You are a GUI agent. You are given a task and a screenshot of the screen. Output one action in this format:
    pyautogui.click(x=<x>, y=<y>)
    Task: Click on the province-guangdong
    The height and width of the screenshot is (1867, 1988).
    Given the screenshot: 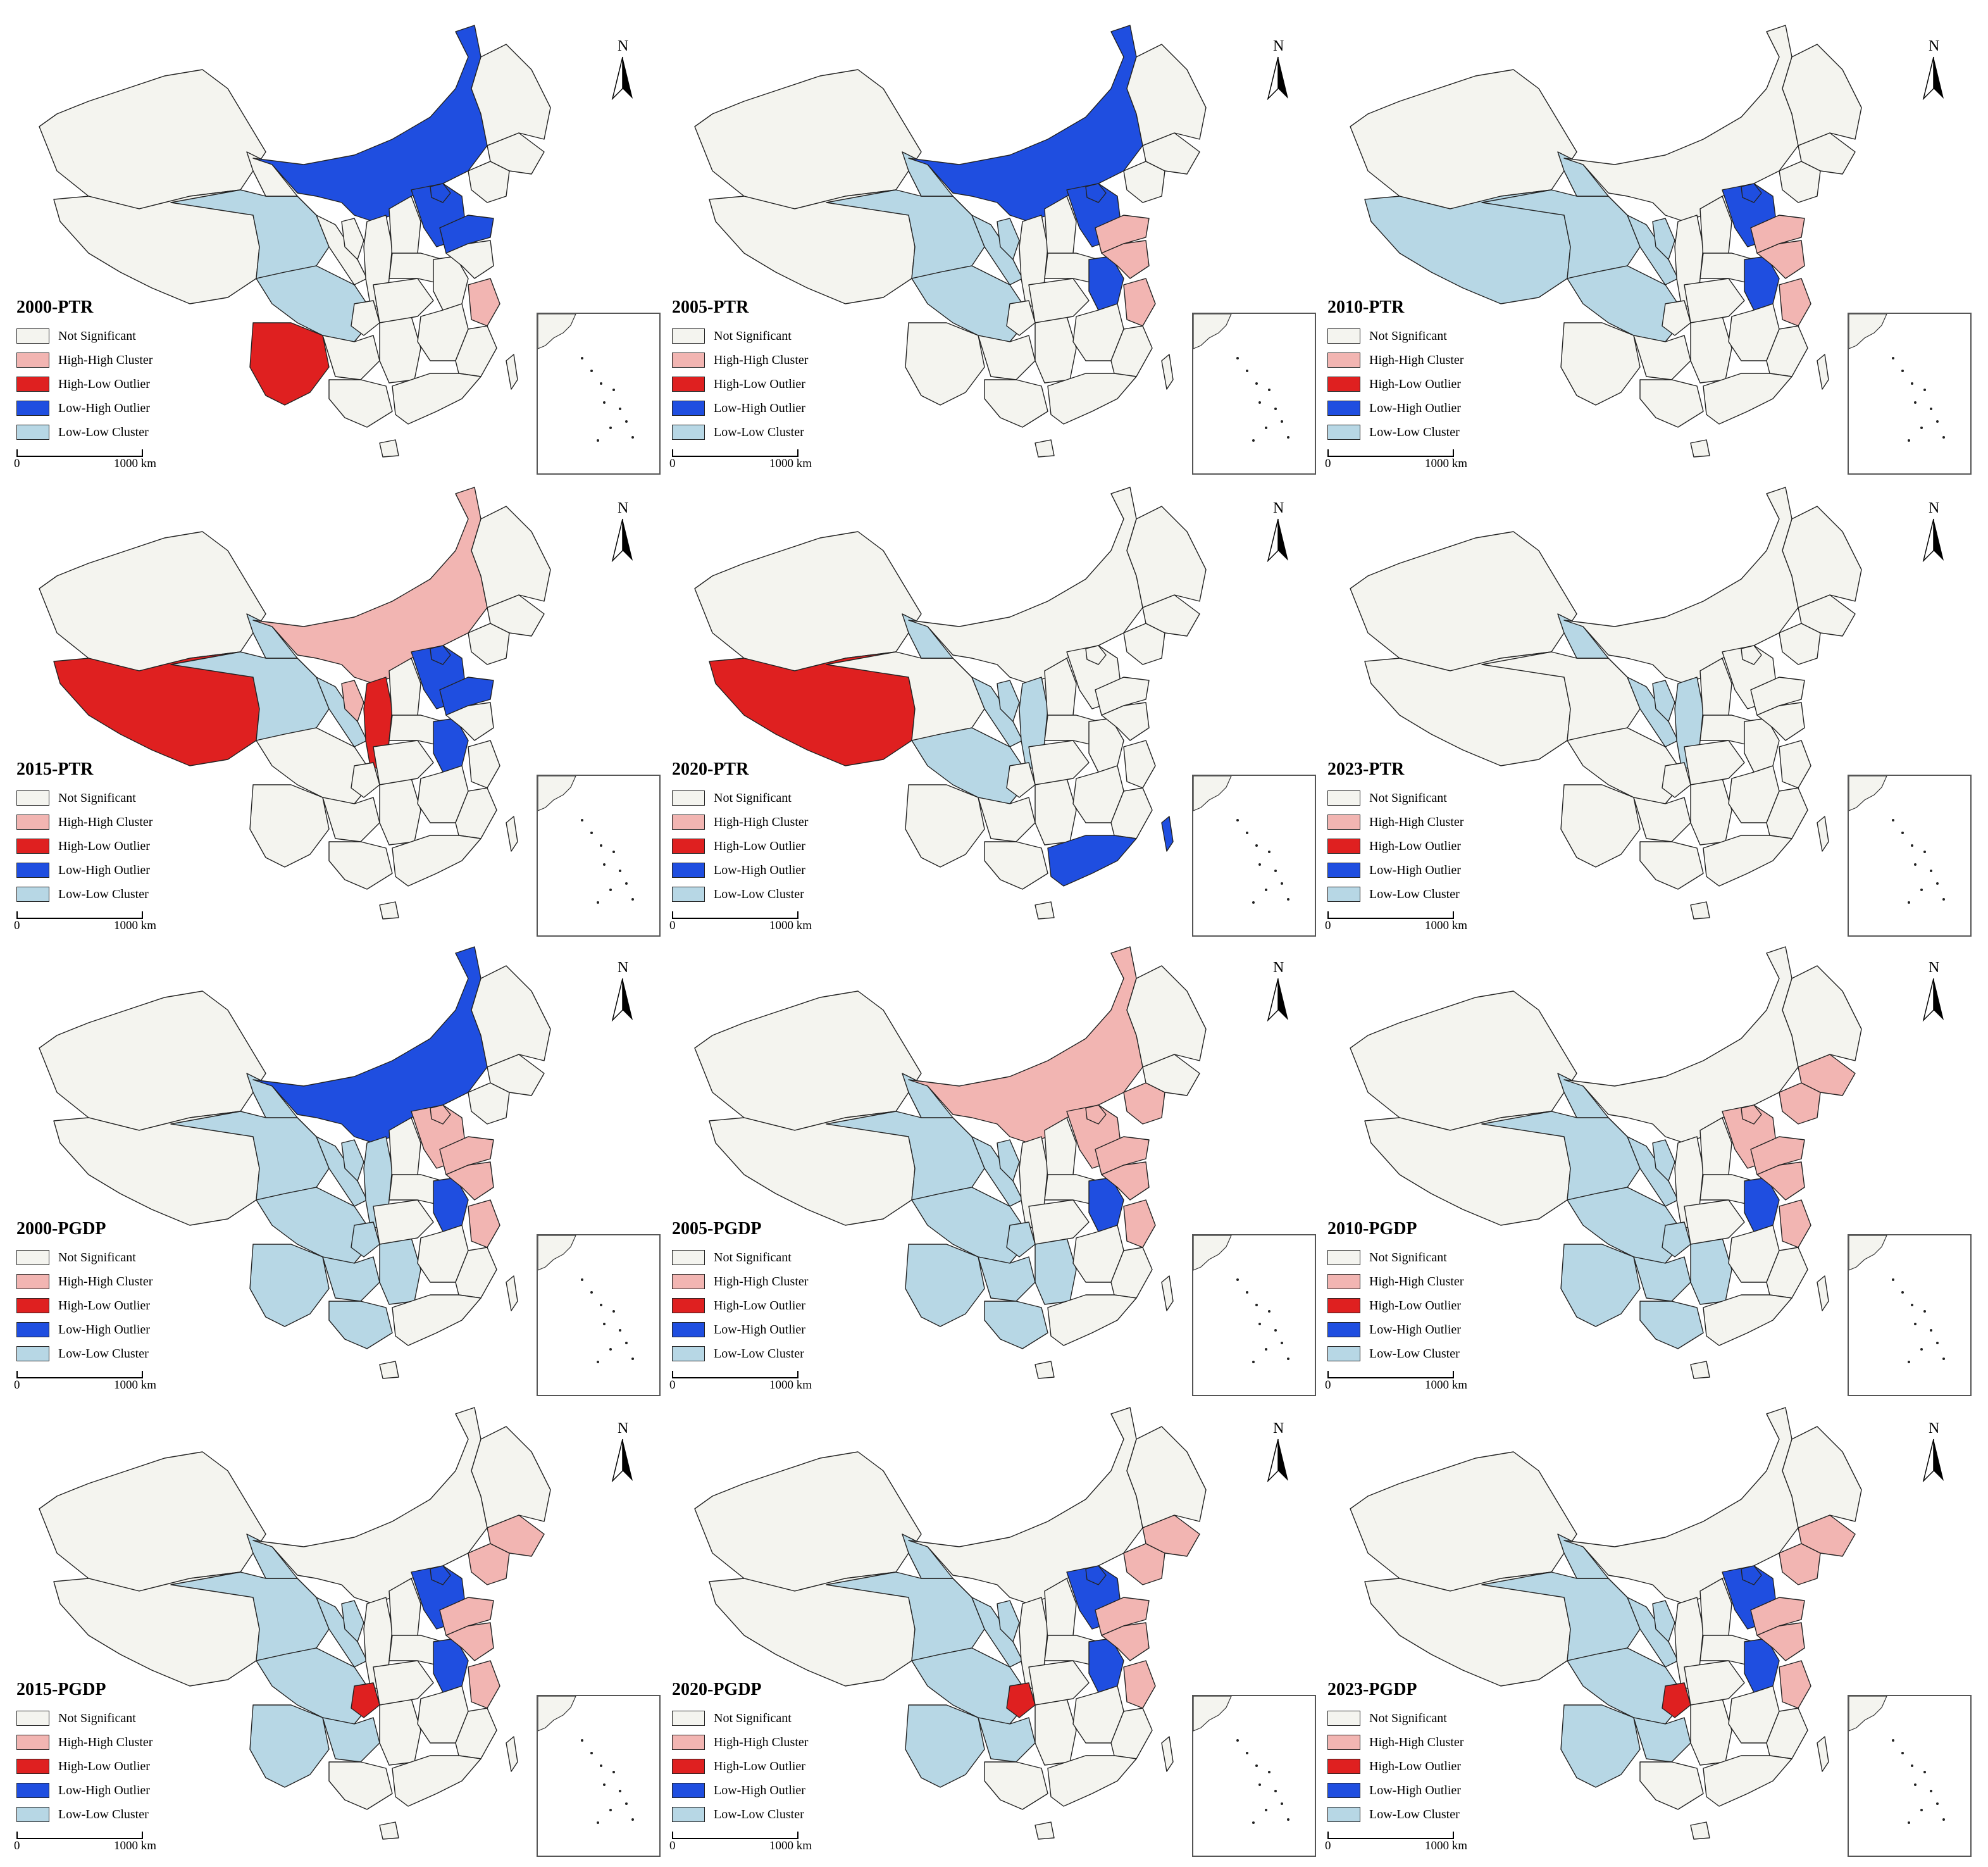 What is the action you would take?
    pyautogui.click(x=1092, y=861)
    